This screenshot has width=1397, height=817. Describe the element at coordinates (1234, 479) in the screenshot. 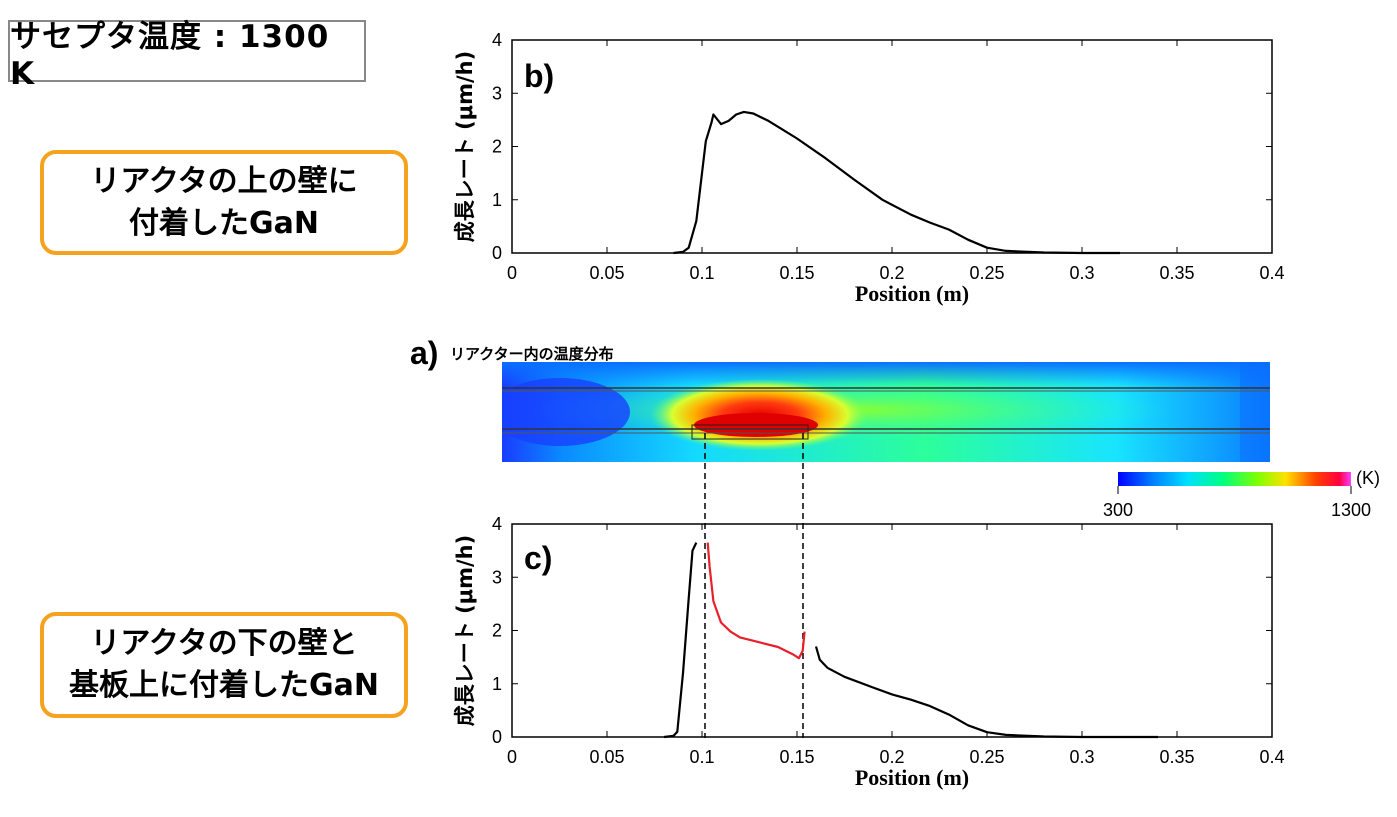

I see `colorbar` at that location.